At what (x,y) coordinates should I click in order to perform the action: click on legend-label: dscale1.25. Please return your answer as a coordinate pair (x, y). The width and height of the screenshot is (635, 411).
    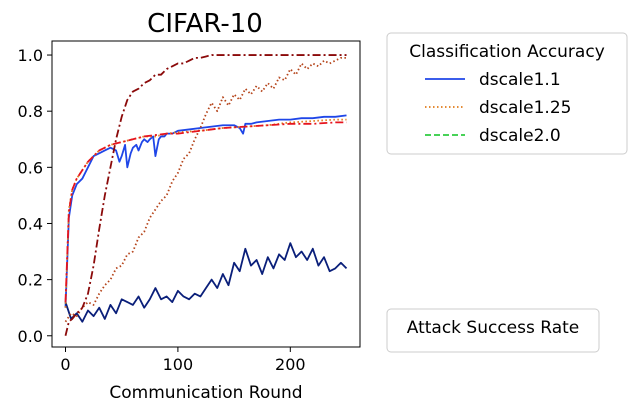
    Looking at the image, I should click on (525, 108).